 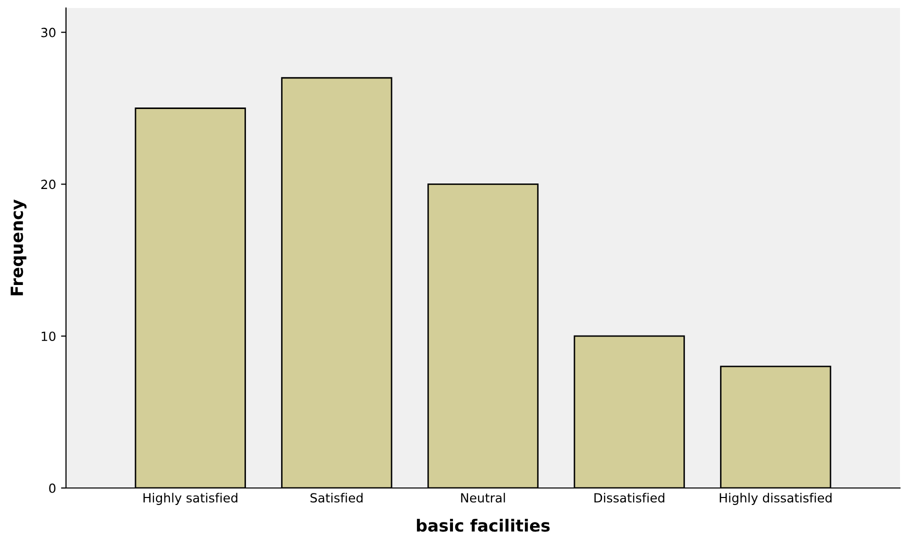 What do you see at coordinates (191, 498) in the screenshot?
I see `x-tick-label: Highly satisfied` at bounding box center [191, 498].